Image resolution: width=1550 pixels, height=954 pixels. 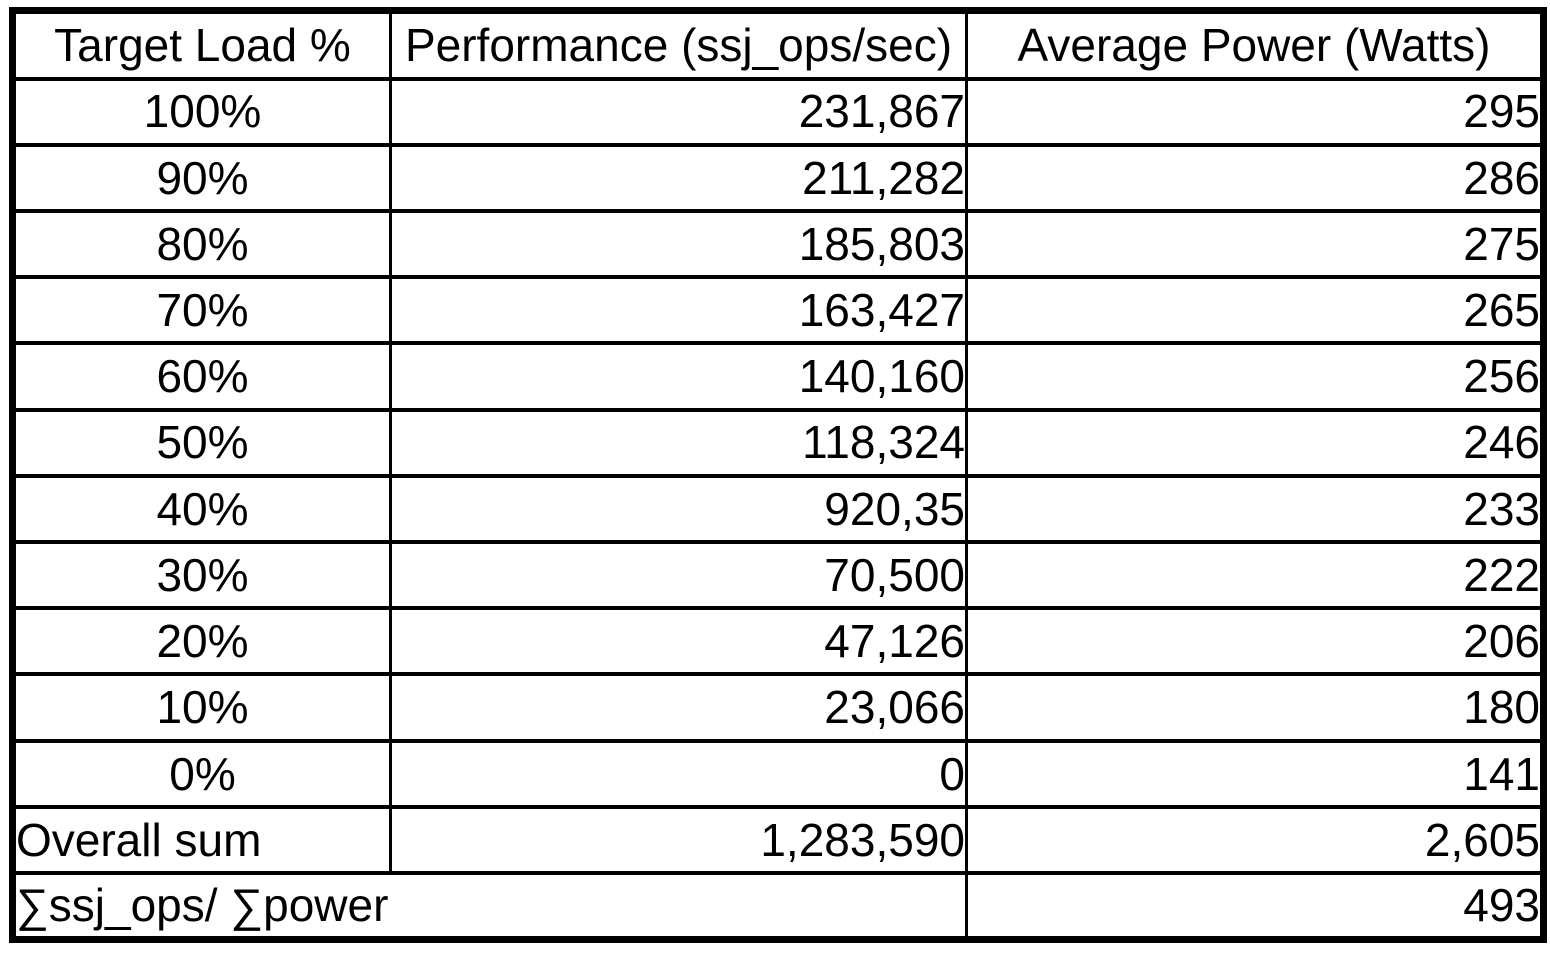 I want to click on power-cell: 295, so click(x=1255, y=111).